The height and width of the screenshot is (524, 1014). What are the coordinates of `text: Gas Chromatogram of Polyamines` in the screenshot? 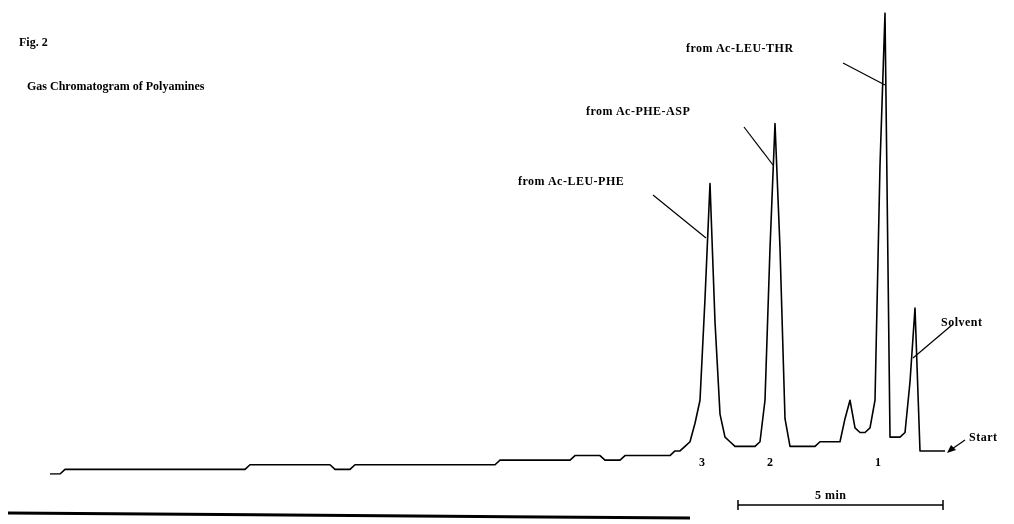 It's located at (116, 86).